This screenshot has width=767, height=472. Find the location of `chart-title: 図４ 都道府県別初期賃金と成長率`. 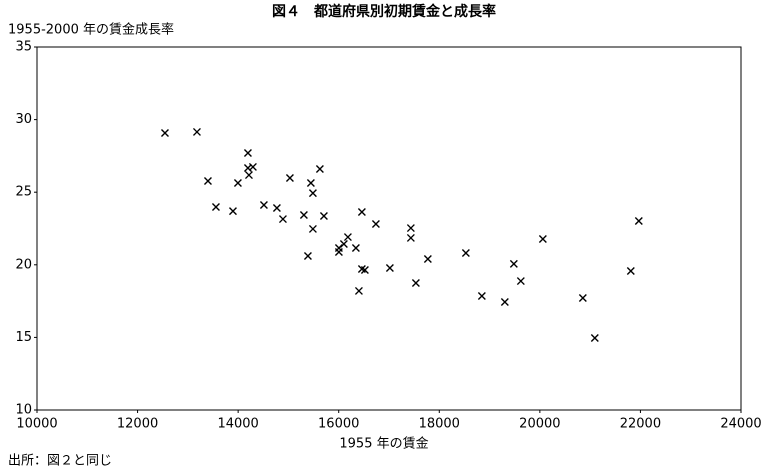

chart-title: 図４ 都道府県別初期賃金と成長率 is located at coordinates (384, 11).